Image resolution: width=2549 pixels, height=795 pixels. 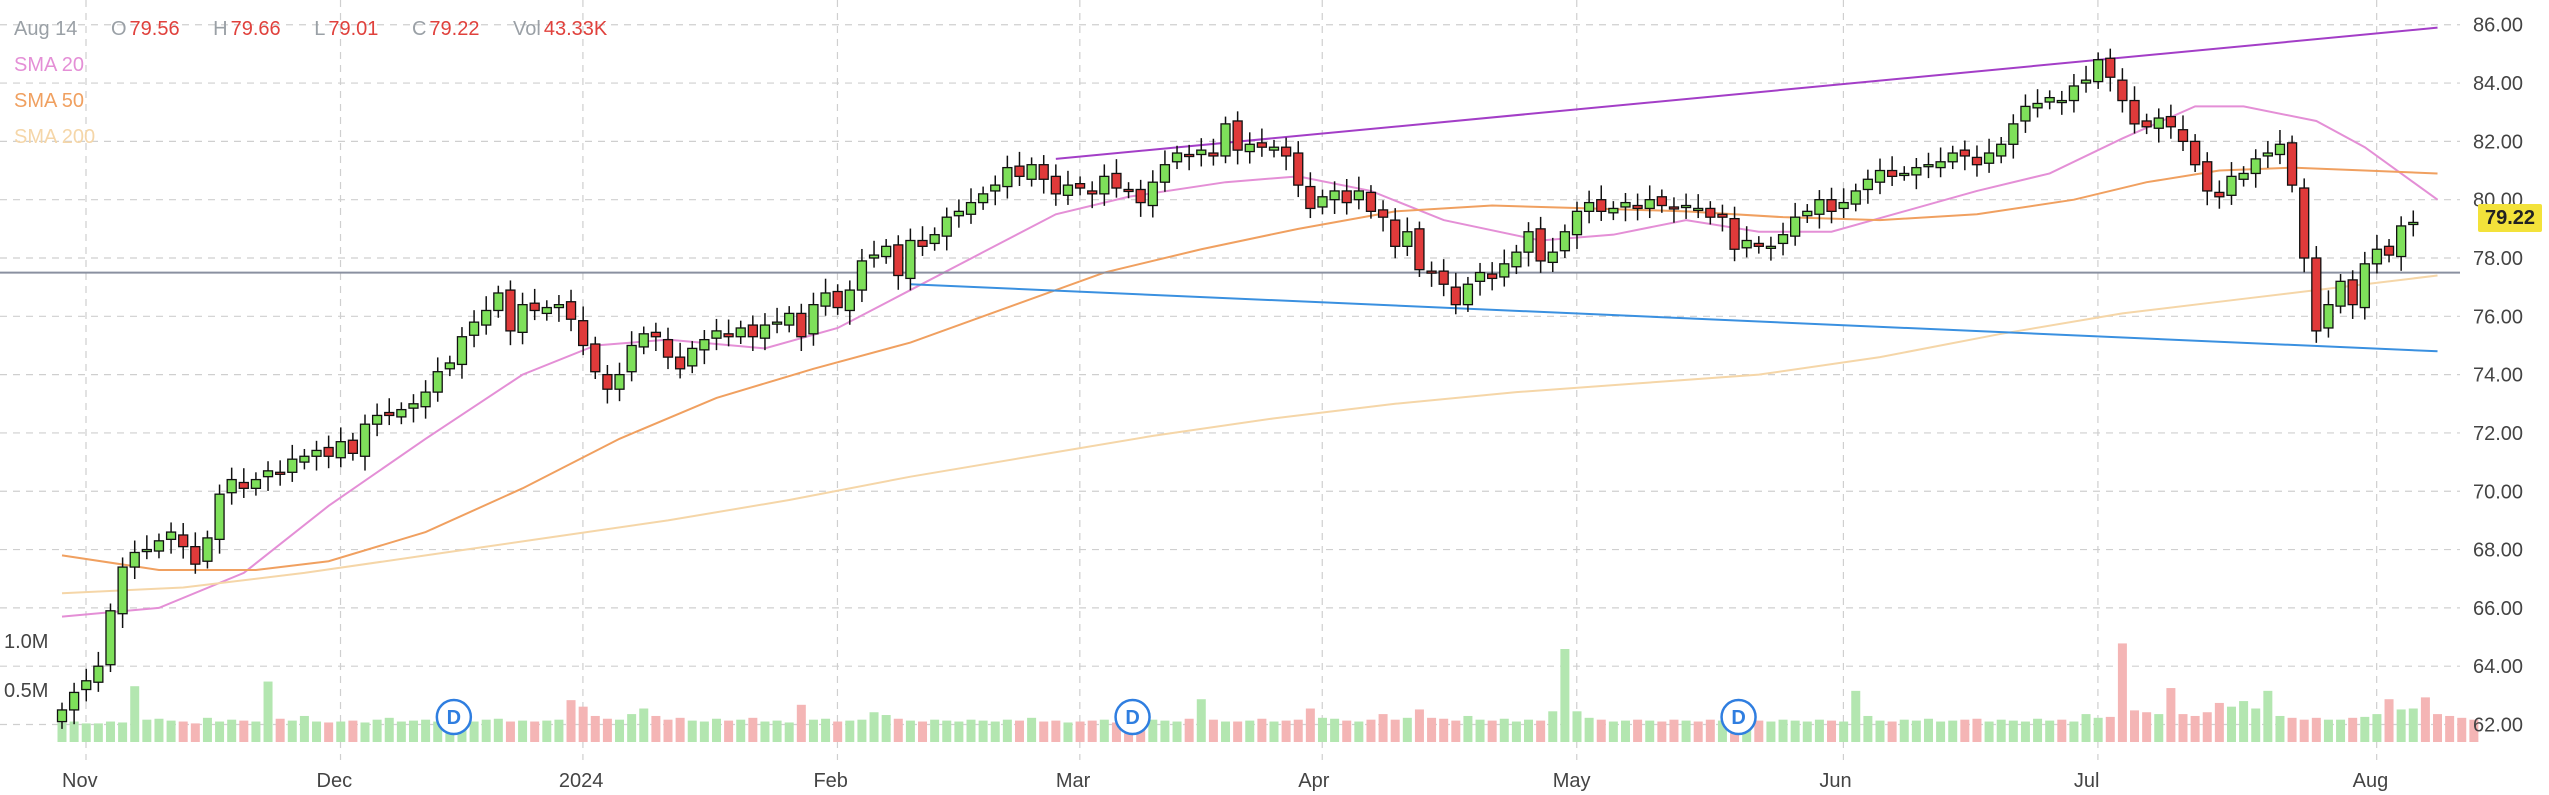 I want to click on open-label: O, so click(x=118, y=29).